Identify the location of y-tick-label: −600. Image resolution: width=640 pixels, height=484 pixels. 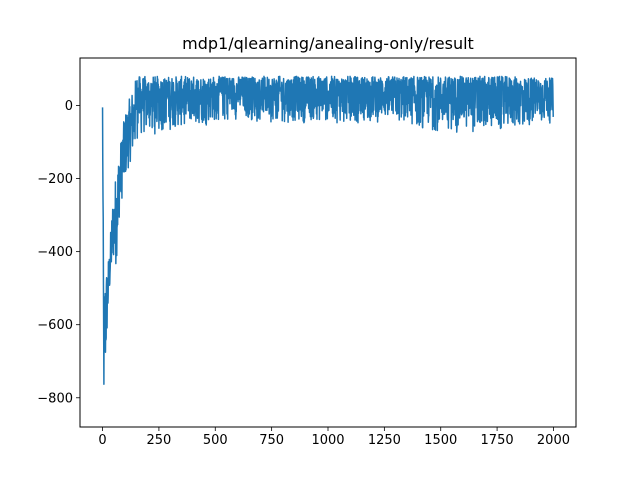
(55, 325).